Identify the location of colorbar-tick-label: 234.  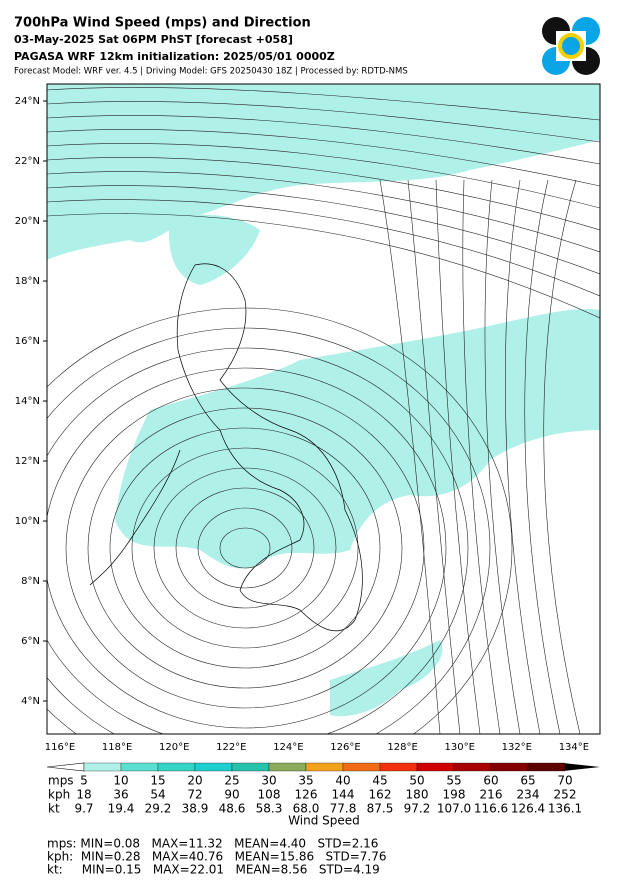
(528, 795).